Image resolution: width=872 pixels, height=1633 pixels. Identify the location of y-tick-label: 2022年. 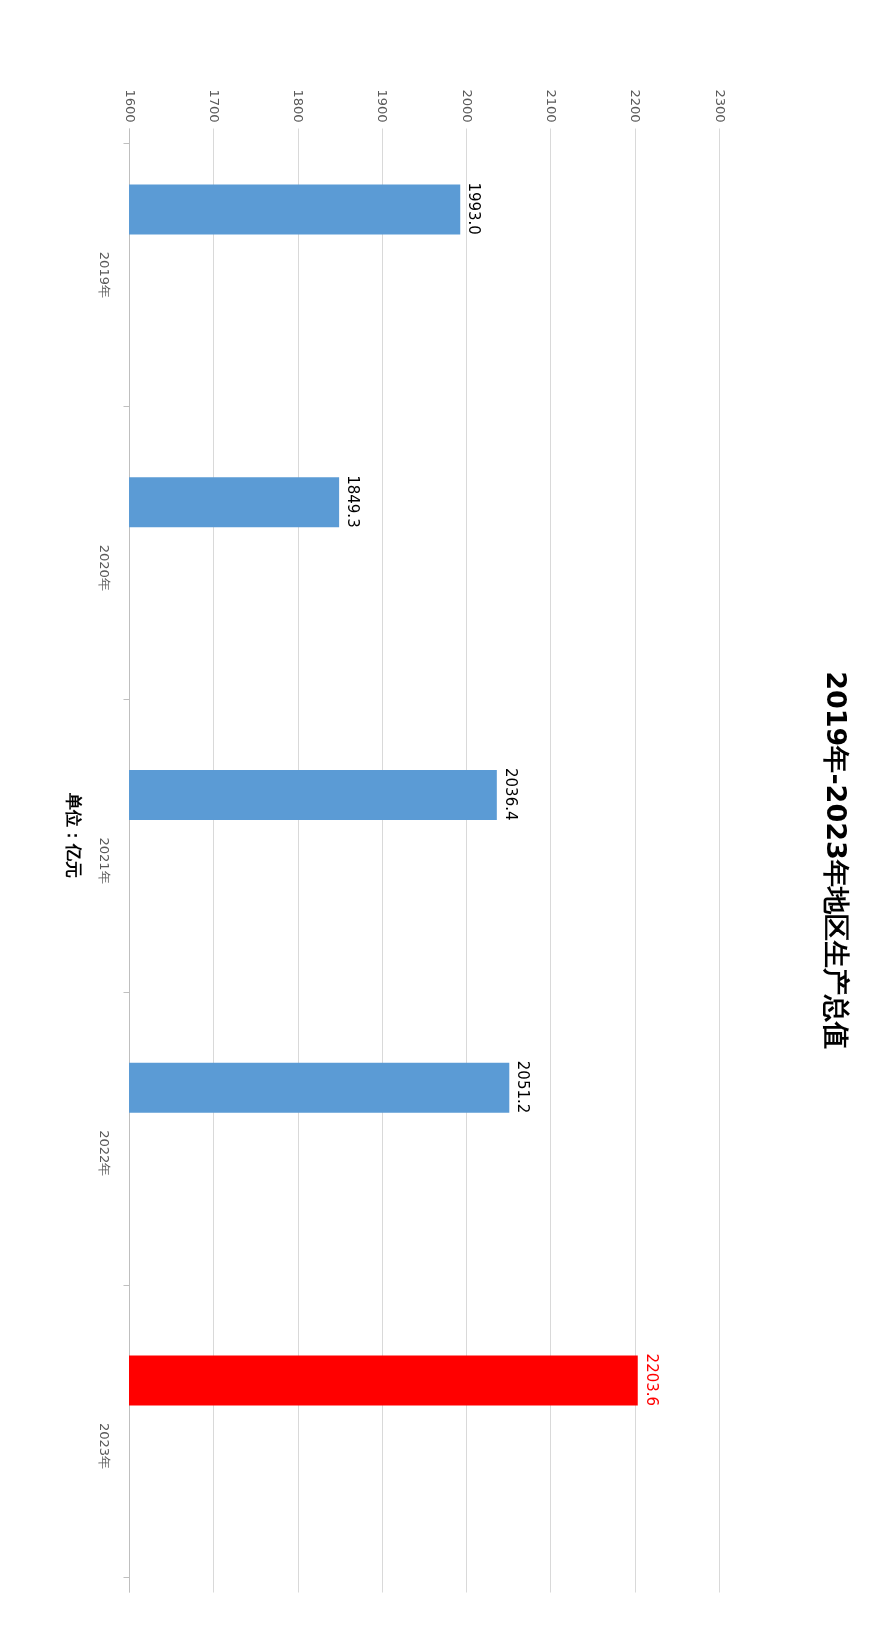
(104, 1153).